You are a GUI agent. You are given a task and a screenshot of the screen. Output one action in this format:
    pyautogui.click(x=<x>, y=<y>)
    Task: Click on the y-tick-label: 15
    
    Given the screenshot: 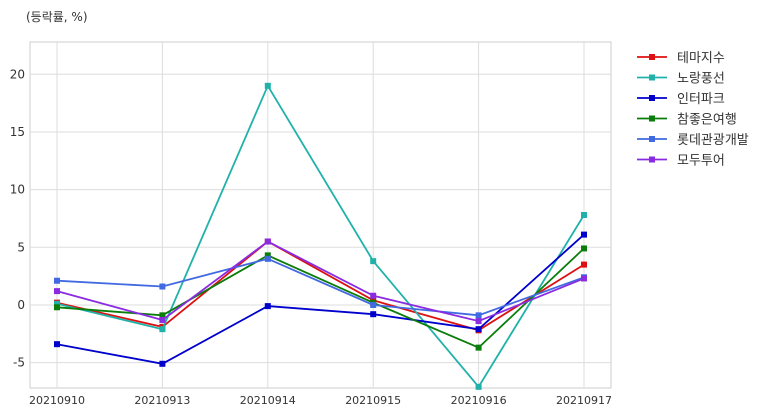 What is the action you would take?
    pyautogui.click(x=17, y=132)
    